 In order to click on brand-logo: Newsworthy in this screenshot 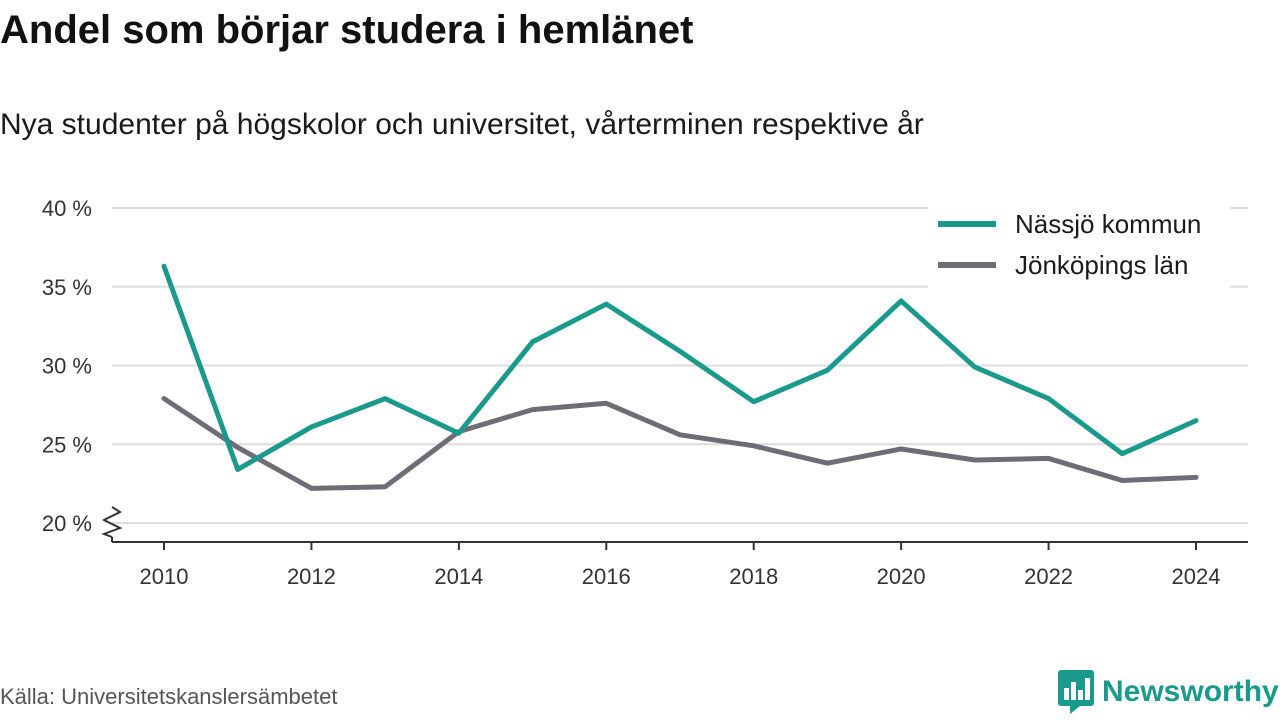, I will do `click(1168, 692)`.